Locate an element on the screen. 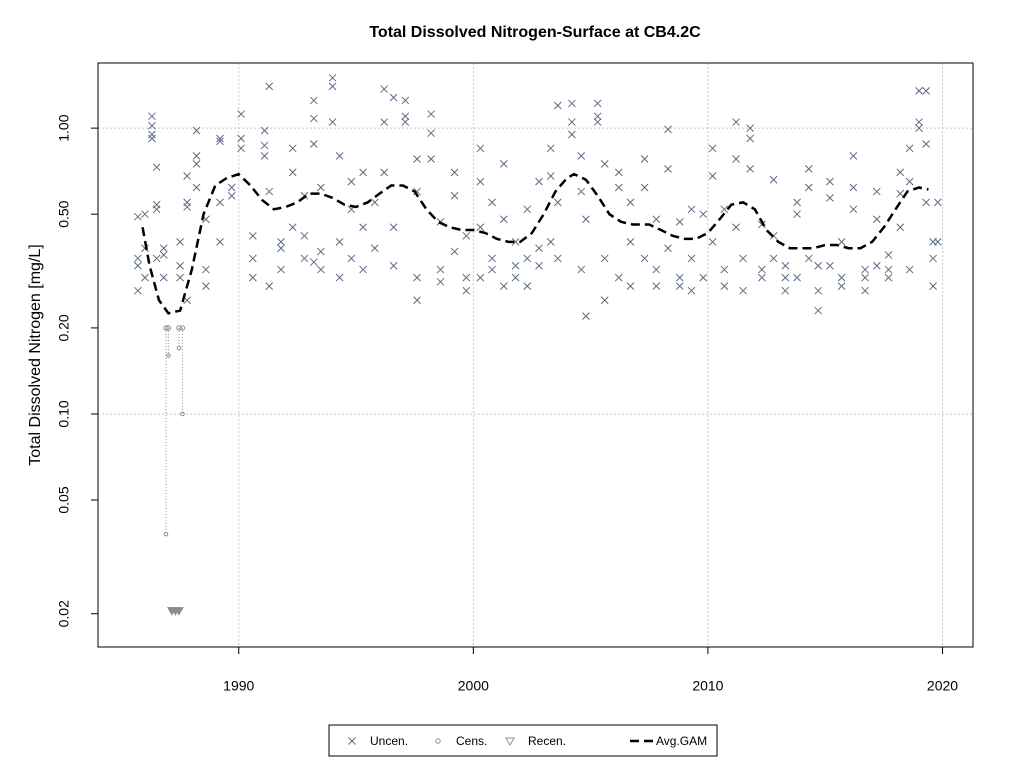 This screenshot has width=1024, height=768. x-tick-label: 2020 is located at coordinates (942, 686).